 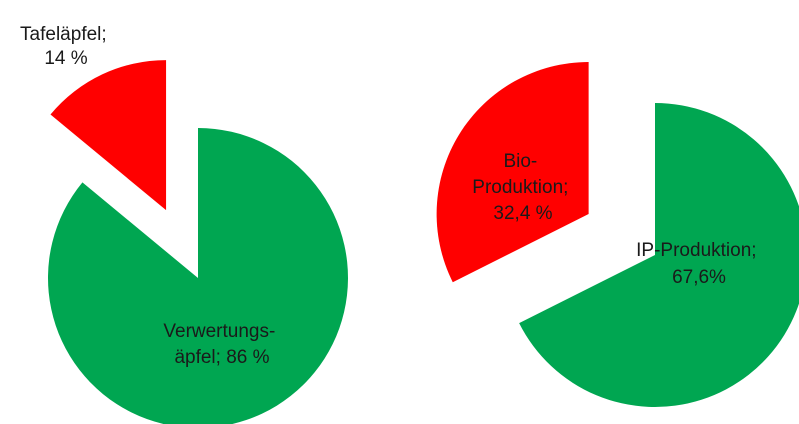 I want to click on label-verwertungsaepfel: Verwertungs- äpfel; 86 %, so click(x=221, y=344).